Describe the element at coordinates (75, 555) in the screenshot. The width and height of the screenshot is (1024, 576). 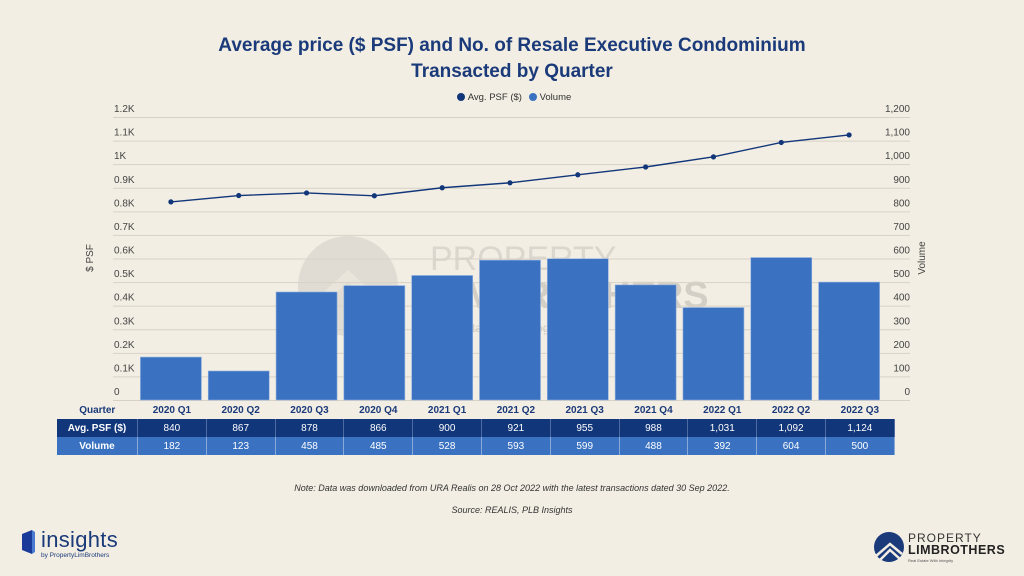
I see `insights-logo-sub: by PropertyLimBrothers` at that location.